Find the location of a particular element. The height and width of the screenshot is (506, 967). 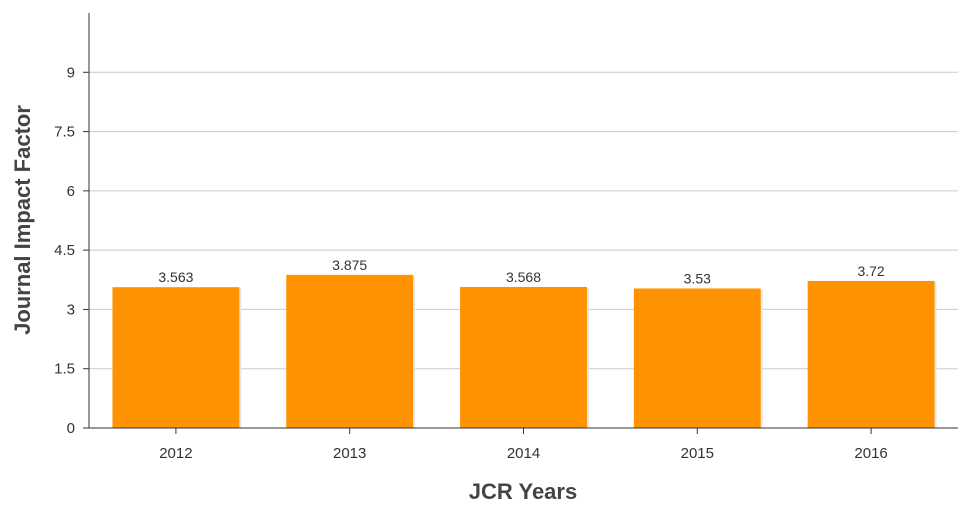

y-tick-label: 3 is located at coordinates (71, 309).